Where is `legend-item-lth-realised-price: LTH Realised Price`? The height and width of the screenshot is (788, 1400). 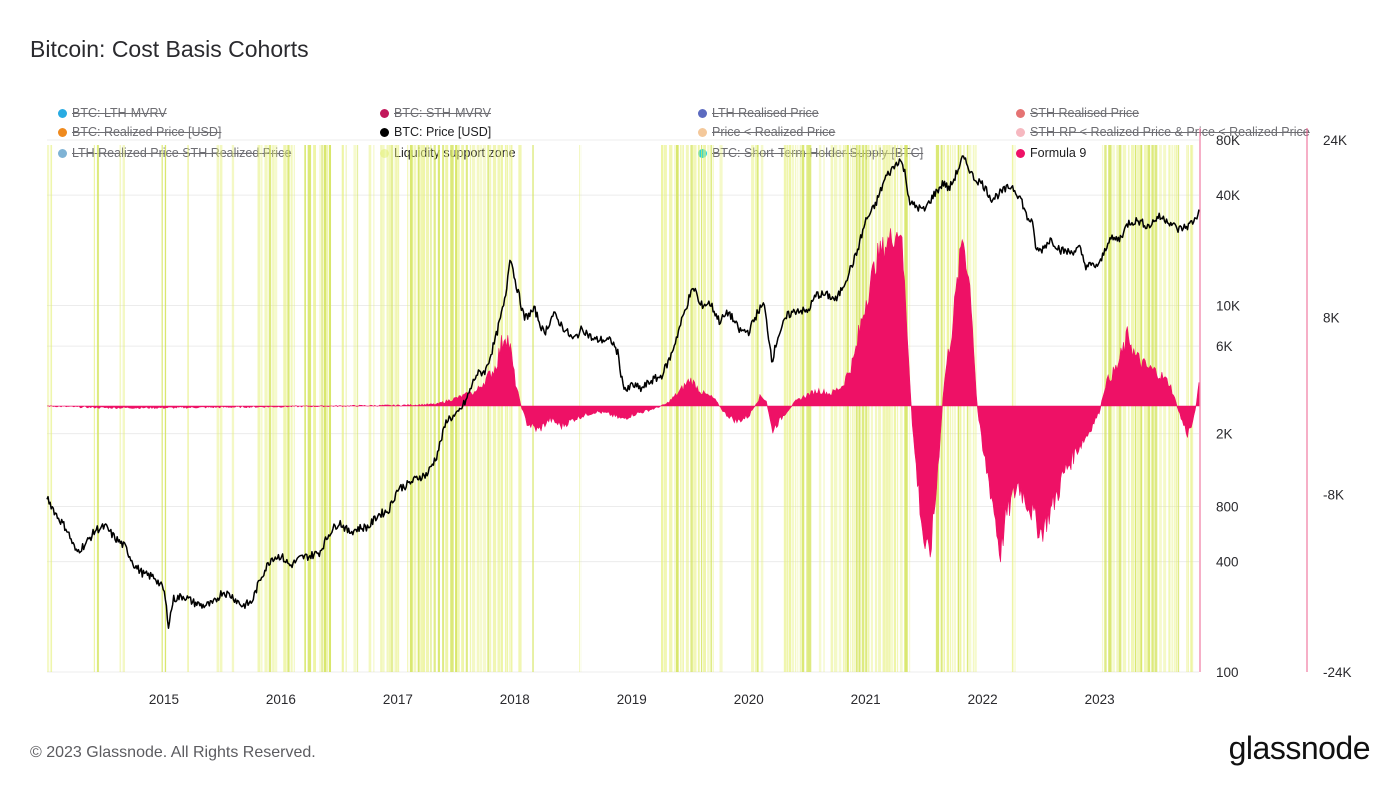 legend-item-lth-realised-price: LTH Realised Price is located at coordinates (758, 113).